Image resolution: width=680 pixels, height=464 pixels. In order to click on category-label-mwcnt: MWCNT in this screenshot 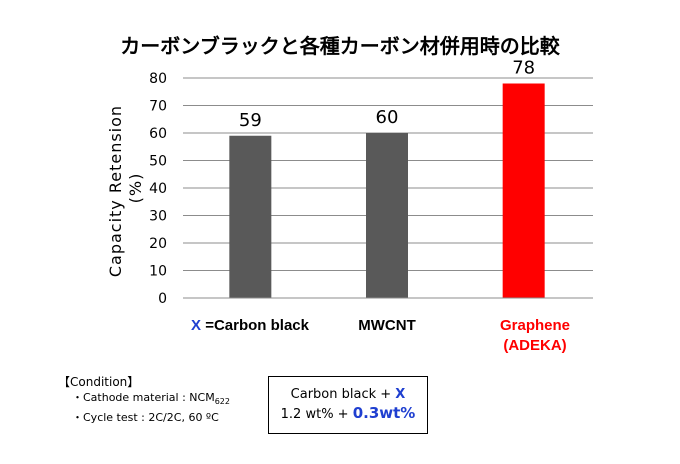, I will do `click(387, 325)`.